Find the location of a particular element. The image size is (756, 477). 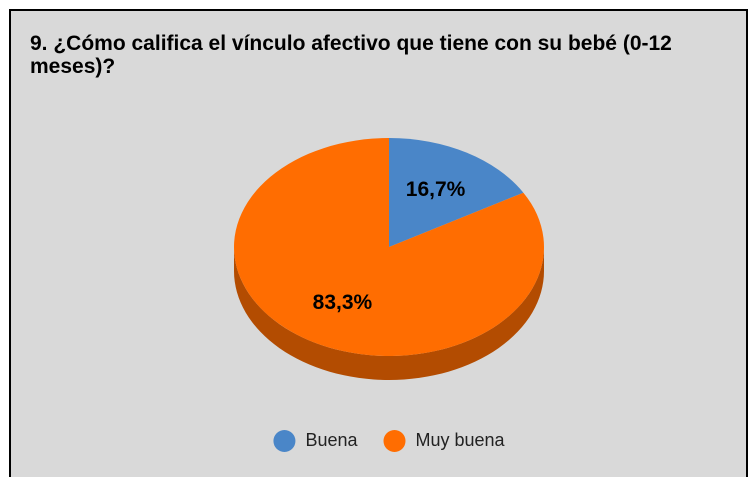

legend-label: Muy buena is located at coordinates (461, 440).